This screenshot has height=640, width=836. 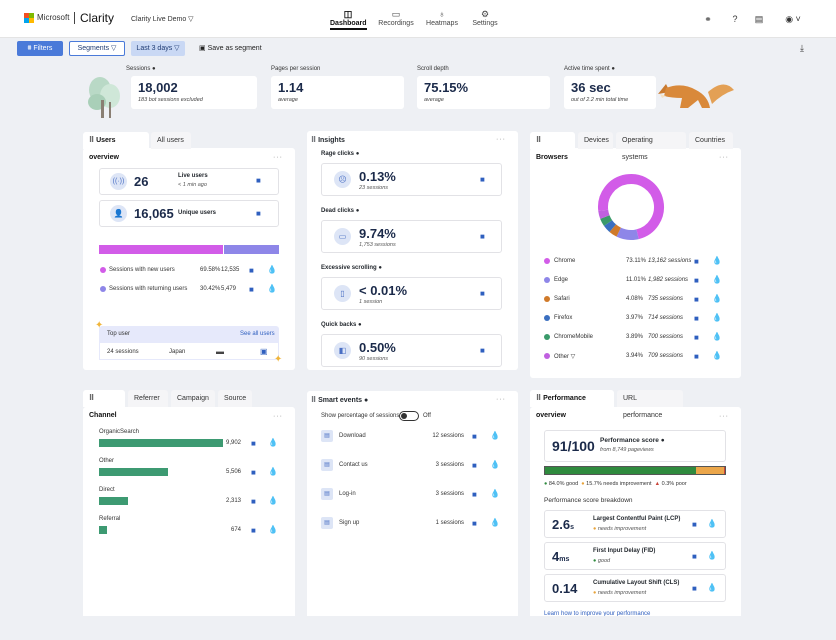 What do you see at coordinates (103, 289) in the screenshot?
I see `returning-users-dot` at bounding box center [103, 289].